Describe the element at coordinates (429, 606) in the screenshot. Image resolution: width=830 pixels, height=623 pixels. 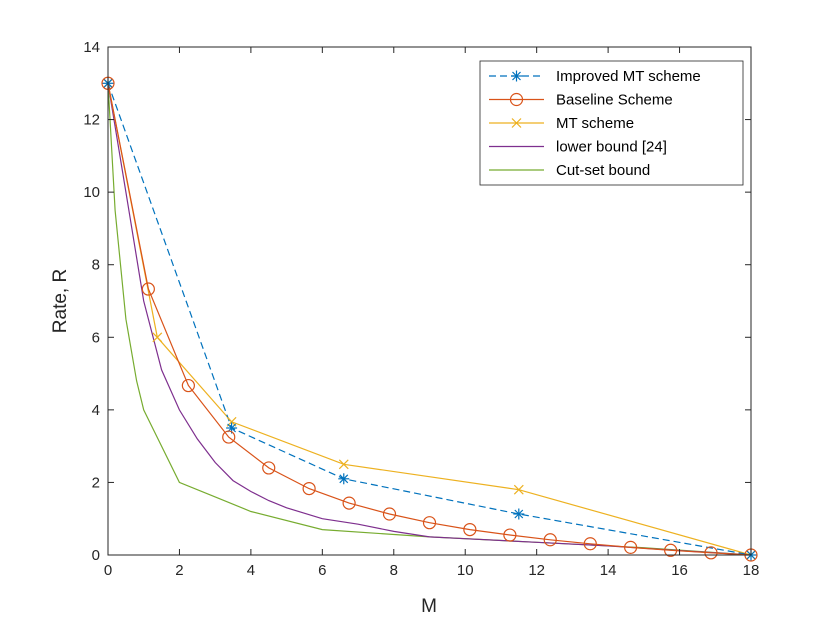
I see `x-axis-label: M` at that location.